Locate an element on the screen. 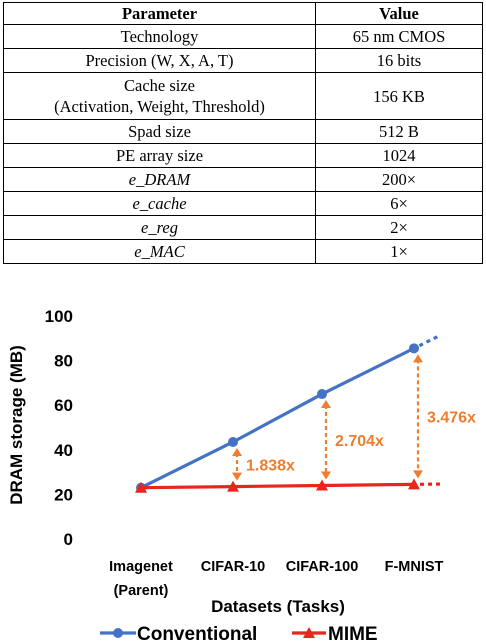  x-axis-label: Datasets (Tasks) is located at coordinates (278, 606).